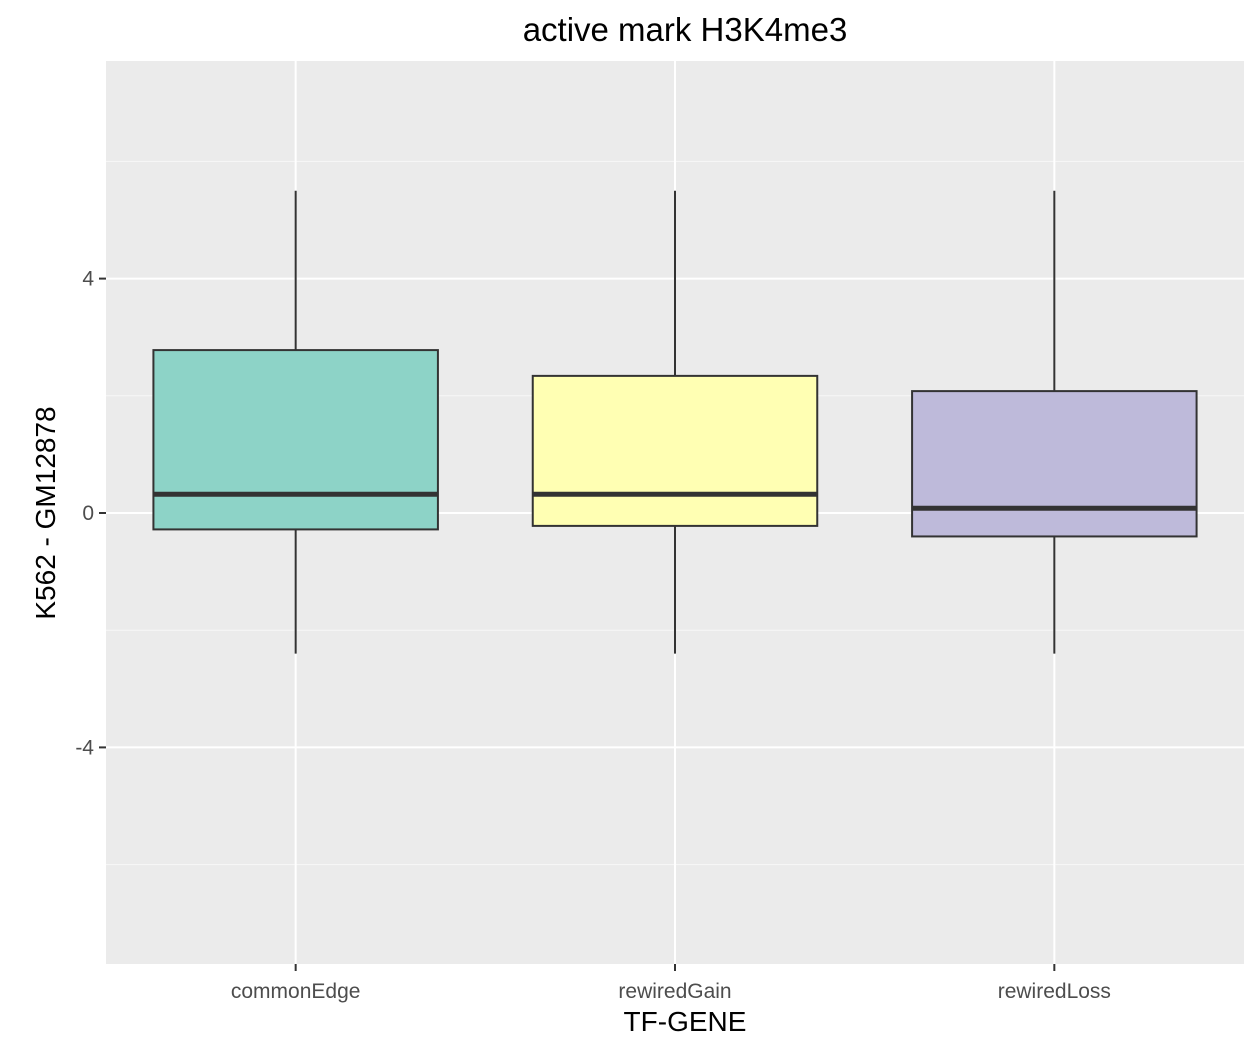 The width and height of the screenshot is (1245, 1049). Describe the element at coordinates (45, 512) in the screenshot. I see `y-axis-title: K562 - GM12878` at that location.